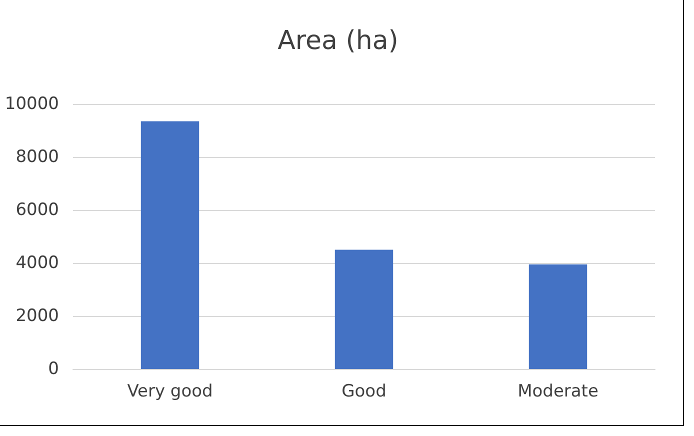 This screenshot has width=694, height=436. I want to click on y-tick-label: 10000, so click(31, 104).